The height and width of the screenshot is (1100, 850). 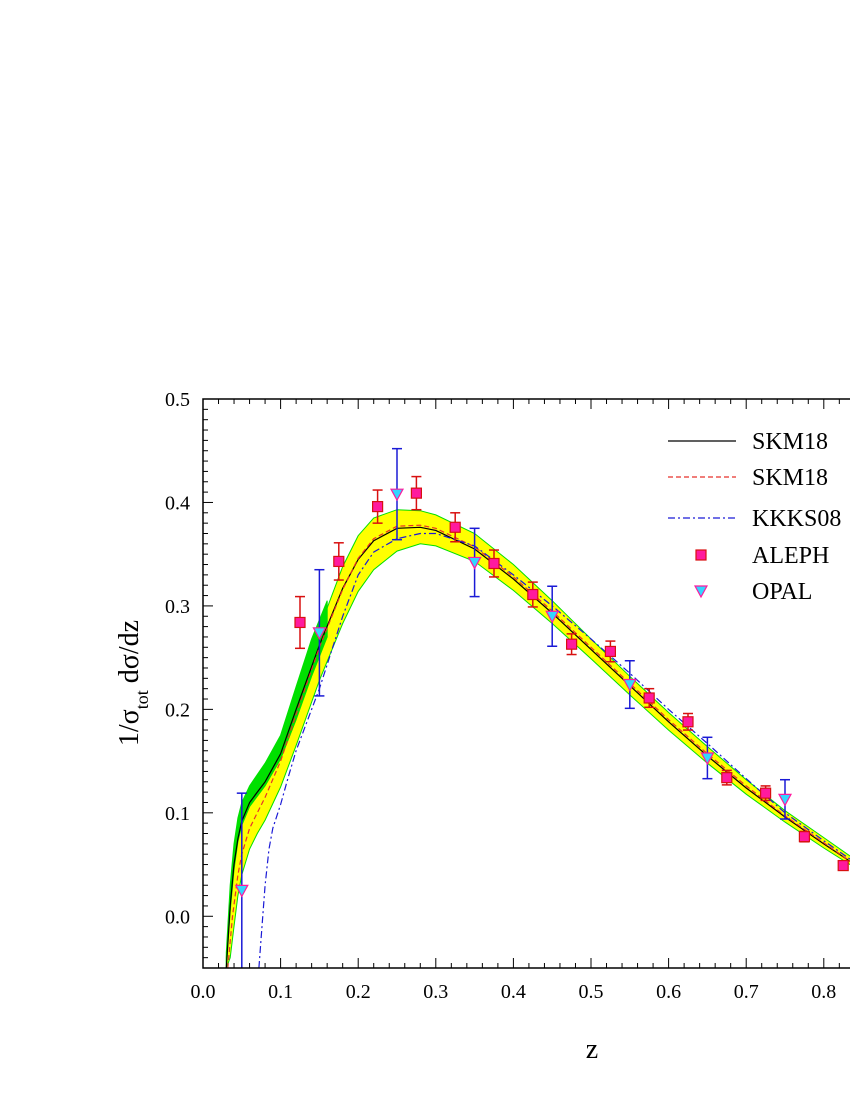 What do you see at coordinates (203, 992) in the screenshot?
I see `x-tick-label: 0.0` at bounding box center [203, 992].